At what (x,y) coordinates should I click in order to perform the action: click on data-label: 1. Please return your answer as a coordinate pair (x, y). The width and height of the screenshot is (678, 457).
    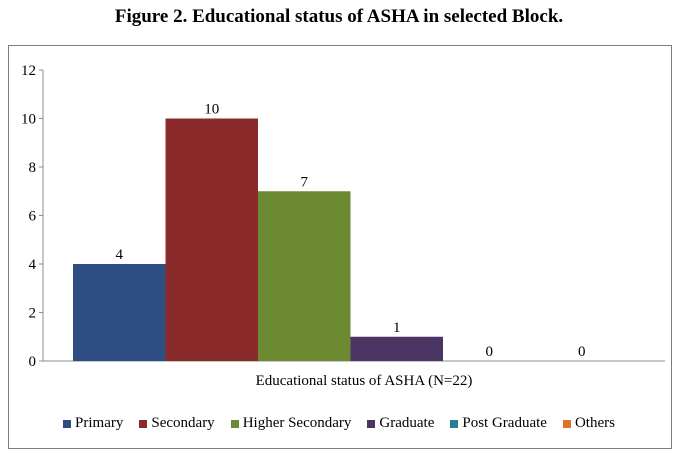
    Looking at the image, I should click on (397, 328).